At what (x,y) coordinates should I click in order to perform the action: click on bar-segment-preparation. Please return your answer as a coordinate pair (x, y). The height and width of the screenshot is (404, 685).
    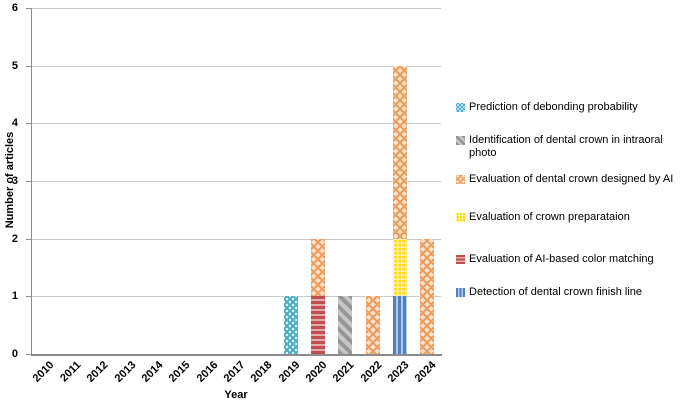
    Looking at the image, I should click on (400, 267).